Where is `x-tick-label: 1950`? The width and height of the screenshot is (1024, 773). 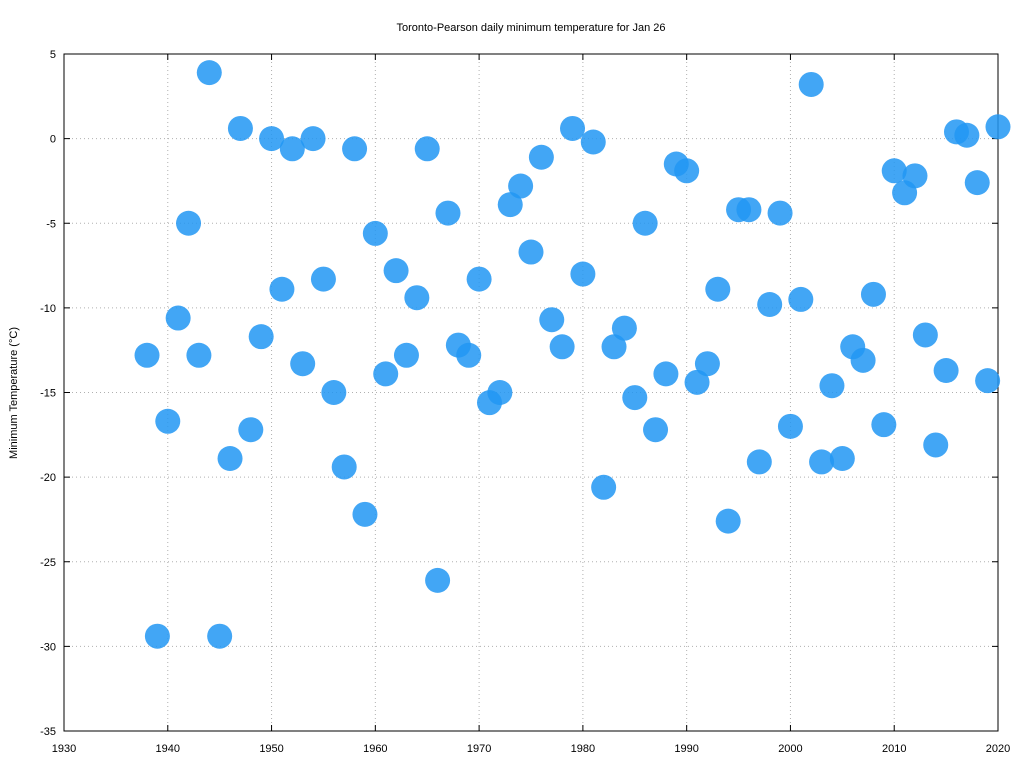
x-tick-label: 1950 is located at coordinates (271, 749).